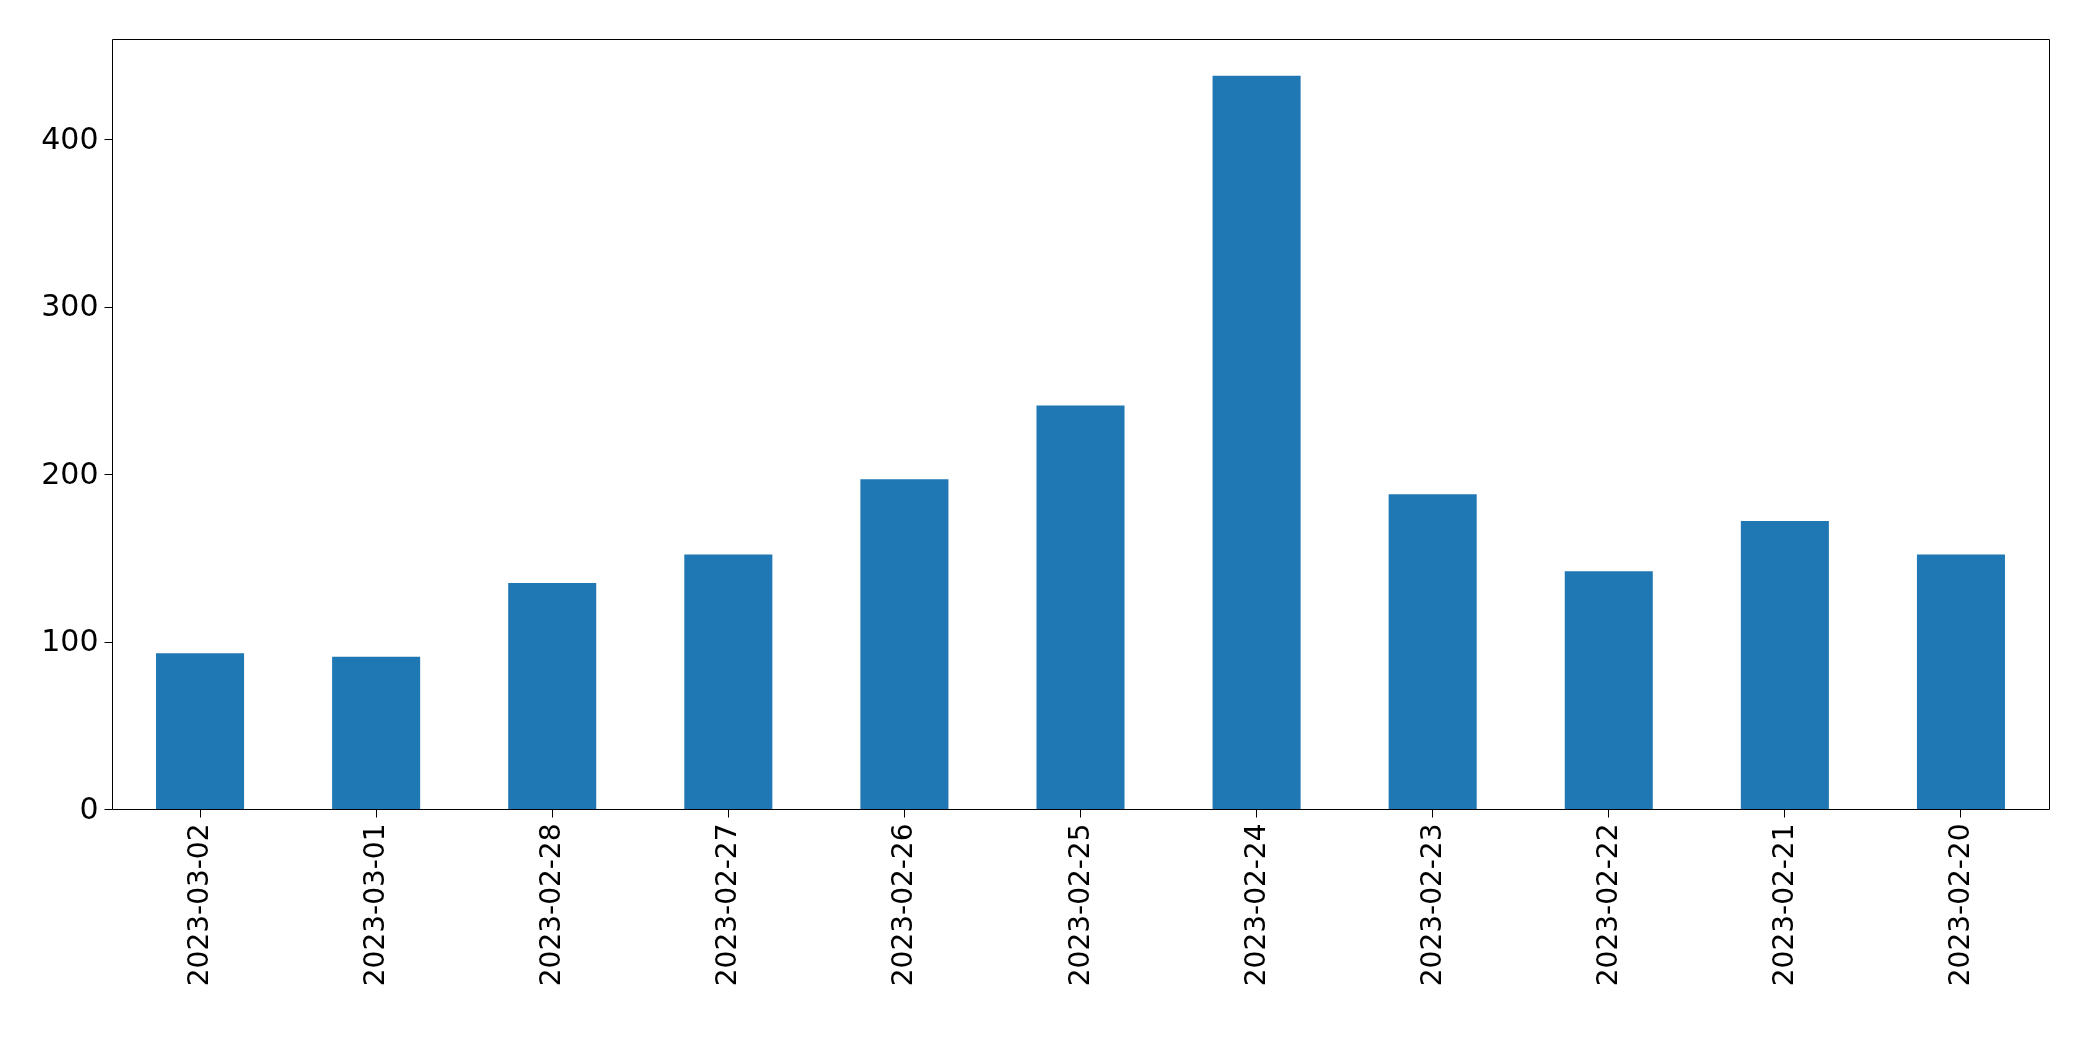 The width and height of the screenshot is (2093, 1061). Describe the element at coordinates (375, 905) in the screenshot. I see `x-tick-label: 2023-03-01` at that location.